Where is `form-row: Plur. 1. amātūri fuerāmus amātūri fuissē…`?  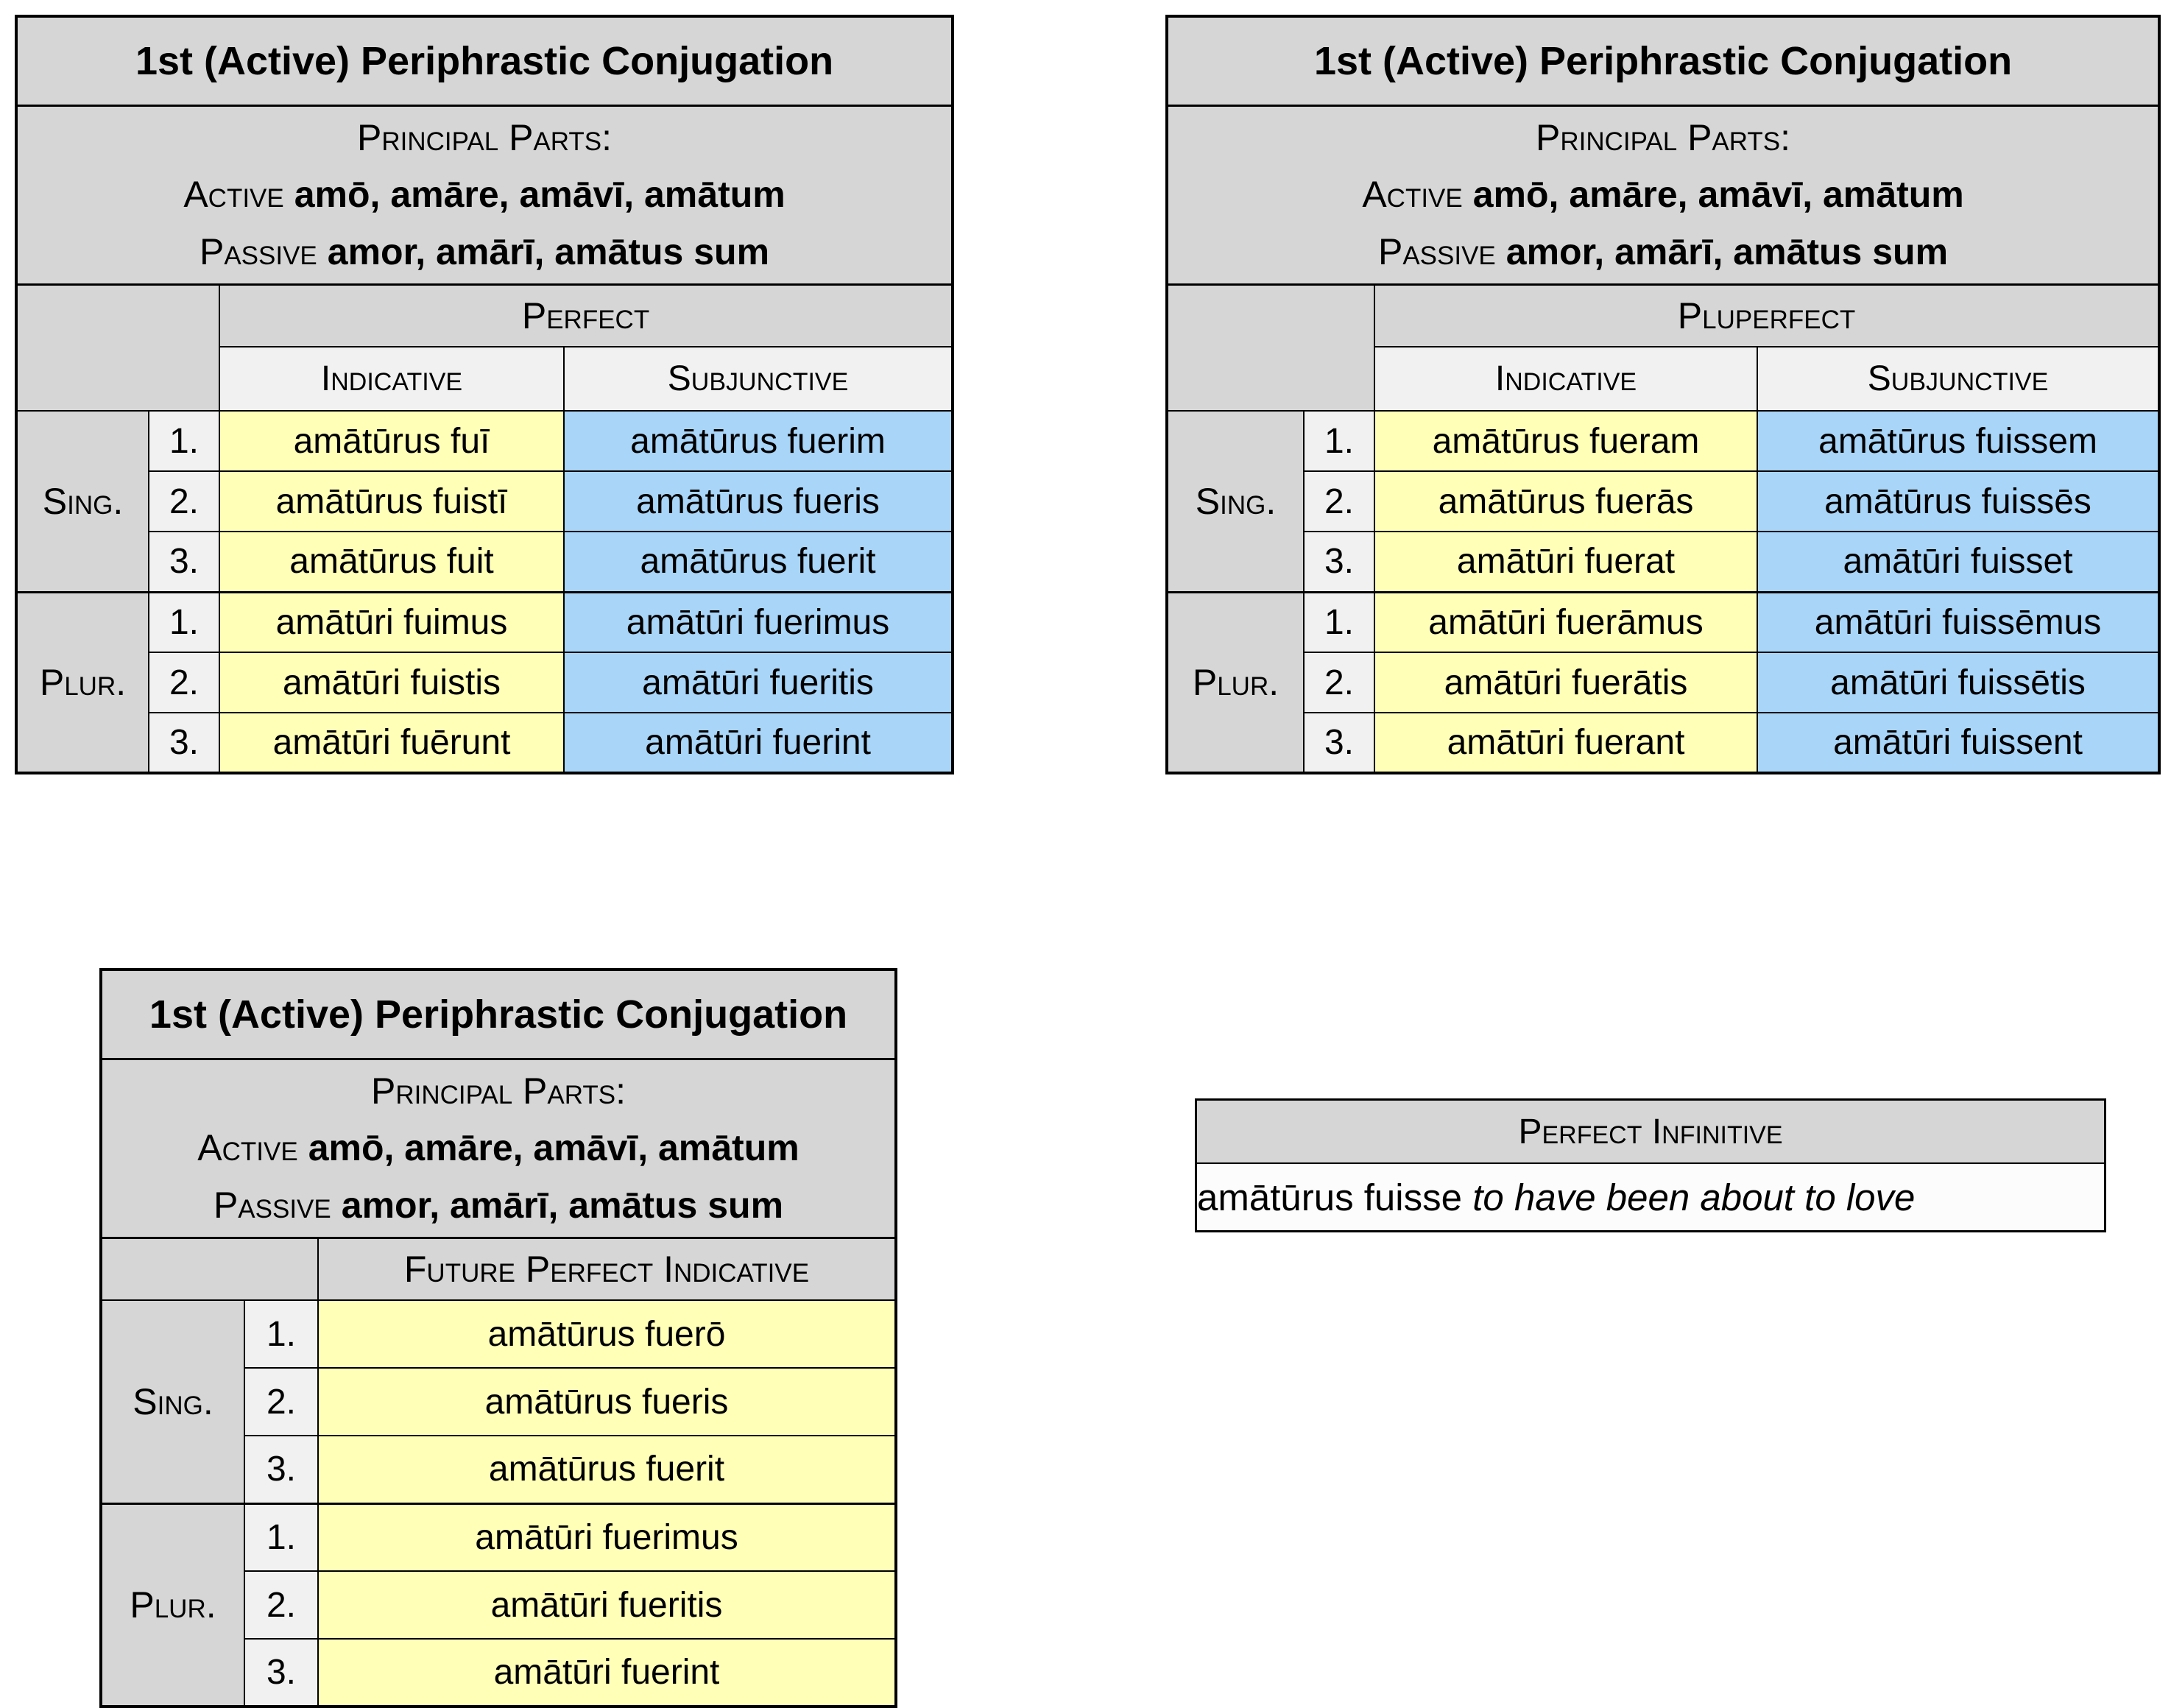
form-row: Plur. 1. amātūri fuerāmus amātūri fuissē… is located at coordinates (1664, 682).